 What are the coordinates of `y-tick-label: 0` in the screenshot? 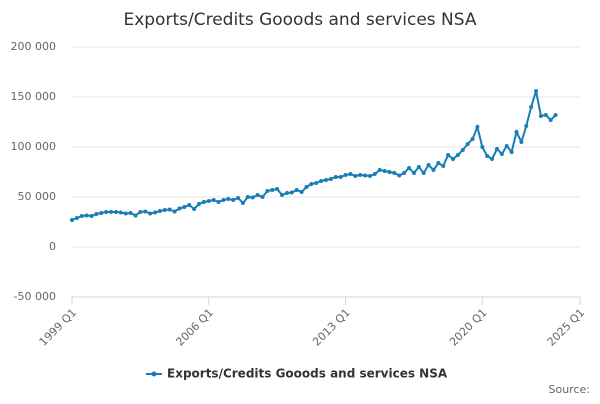 It's located at (52, 246).